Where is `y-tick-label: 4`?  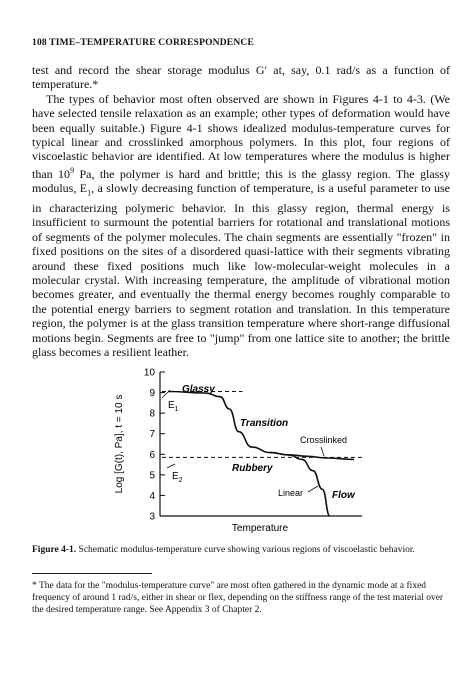
y-tick-label: 4 is located at coordinates (152, 496).